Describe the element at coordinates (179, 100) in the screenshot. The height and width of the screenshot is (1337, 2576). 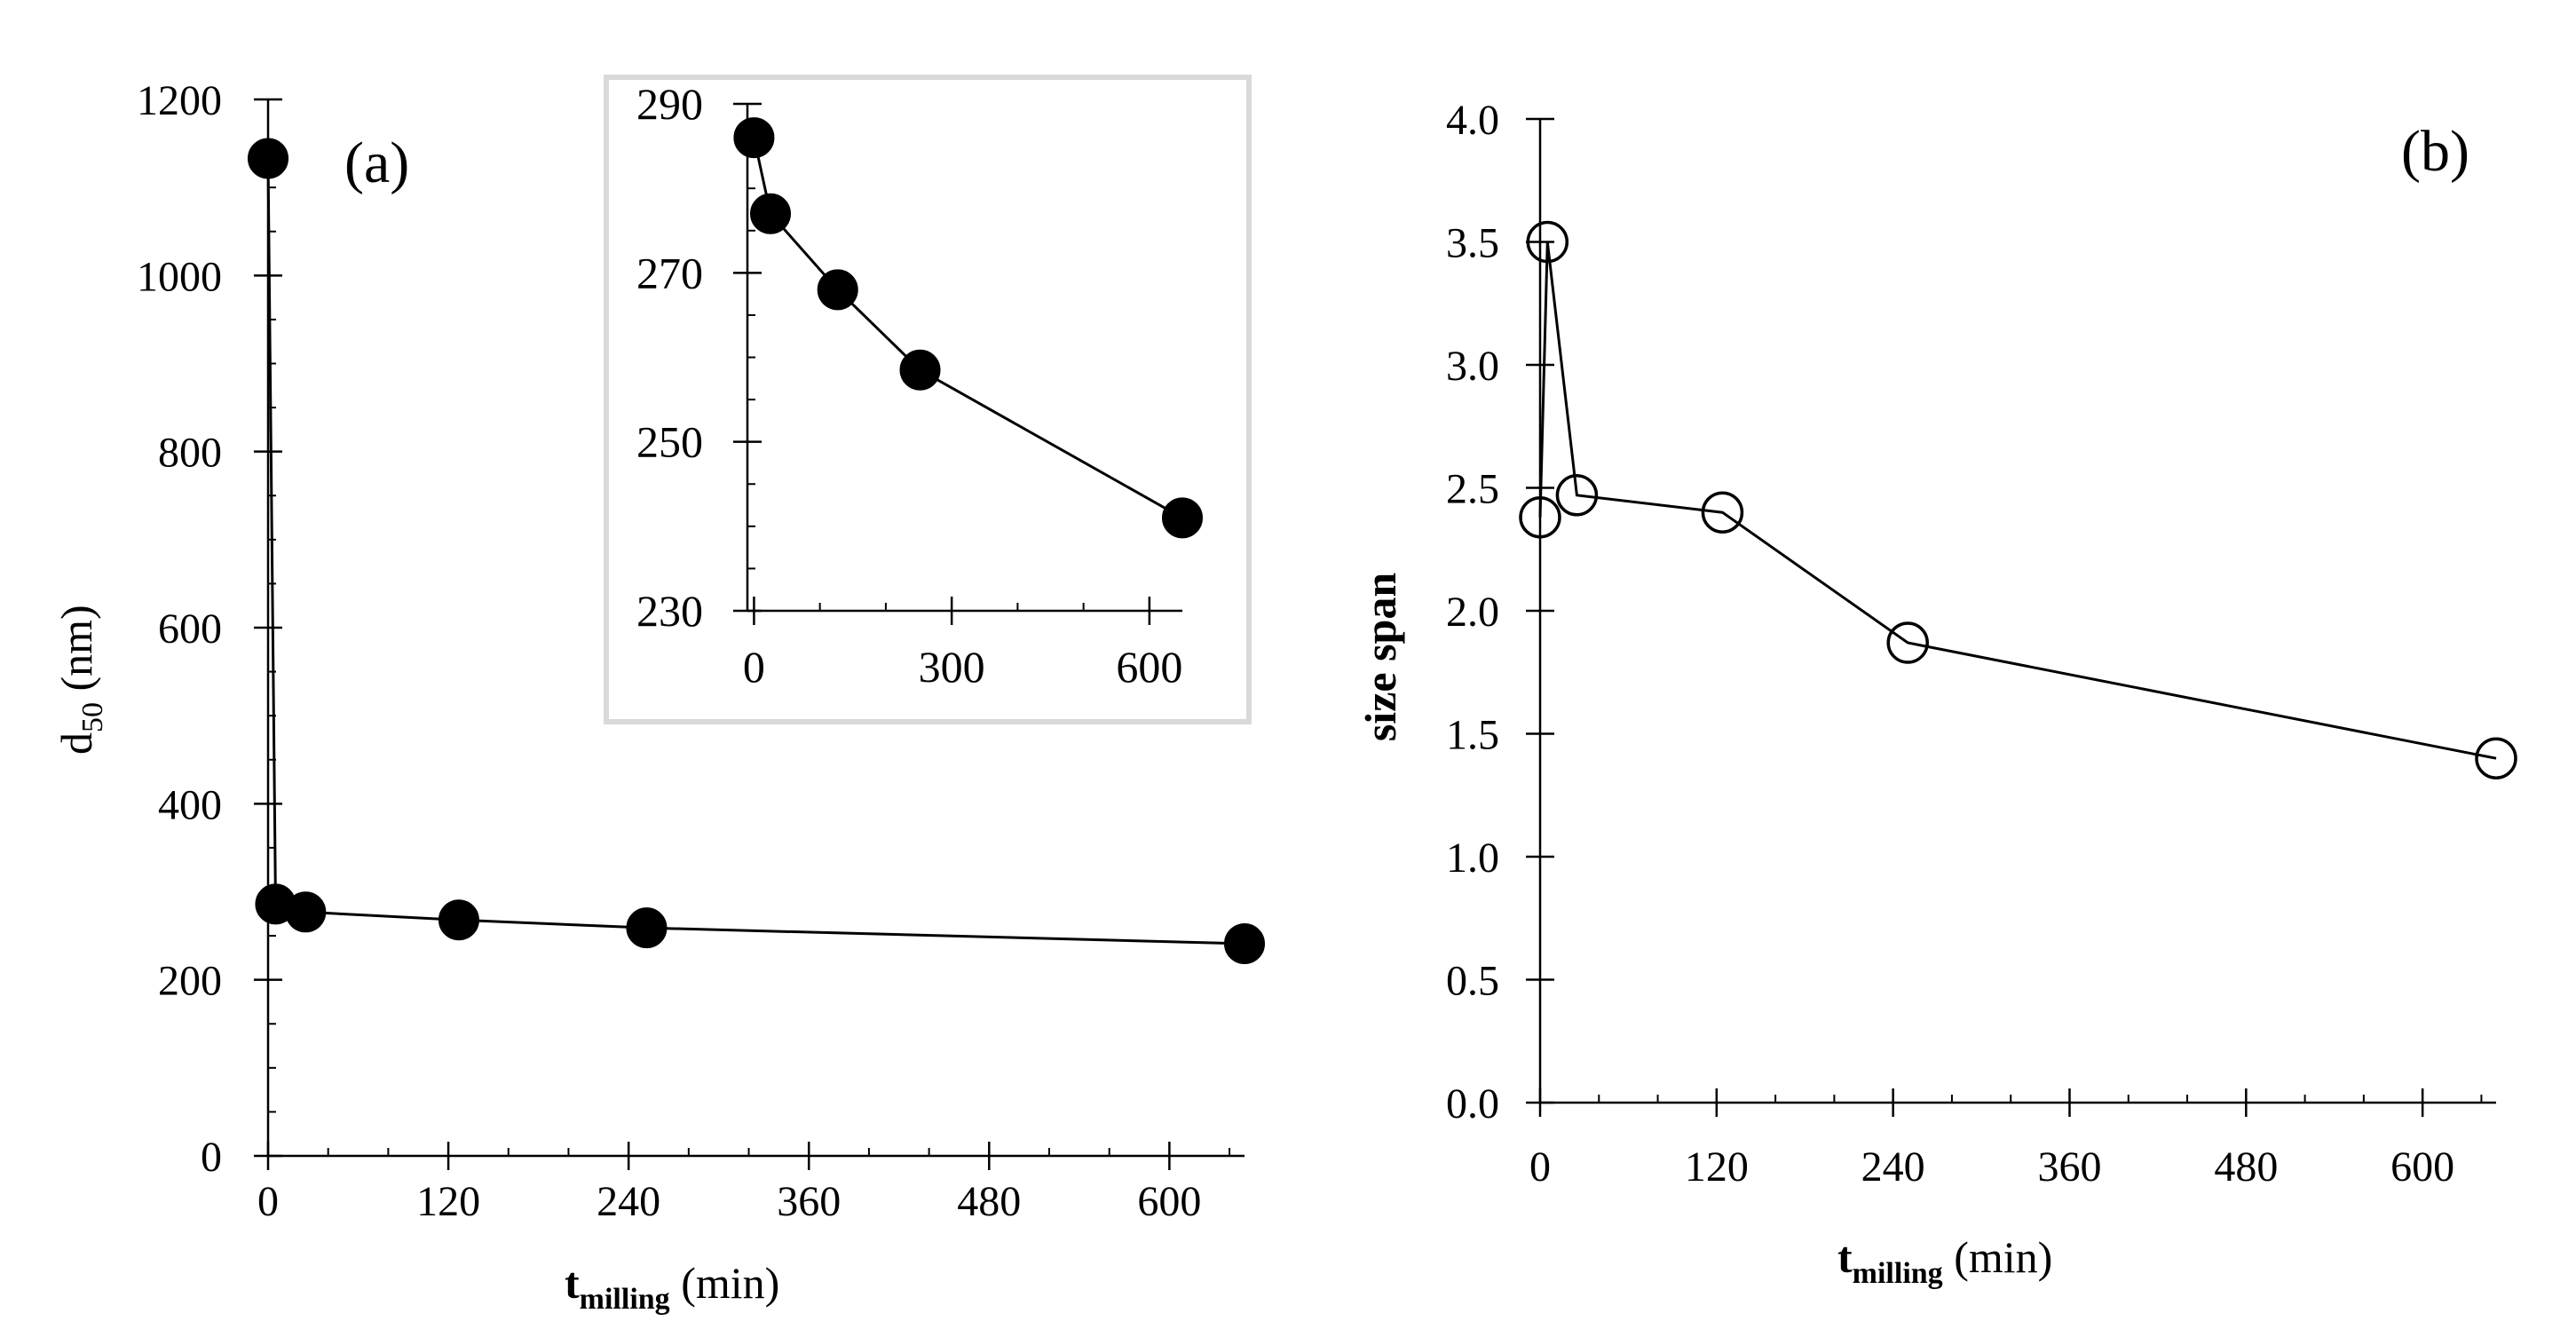
I see `panel-a-y-tick-label: 1200` at that location.